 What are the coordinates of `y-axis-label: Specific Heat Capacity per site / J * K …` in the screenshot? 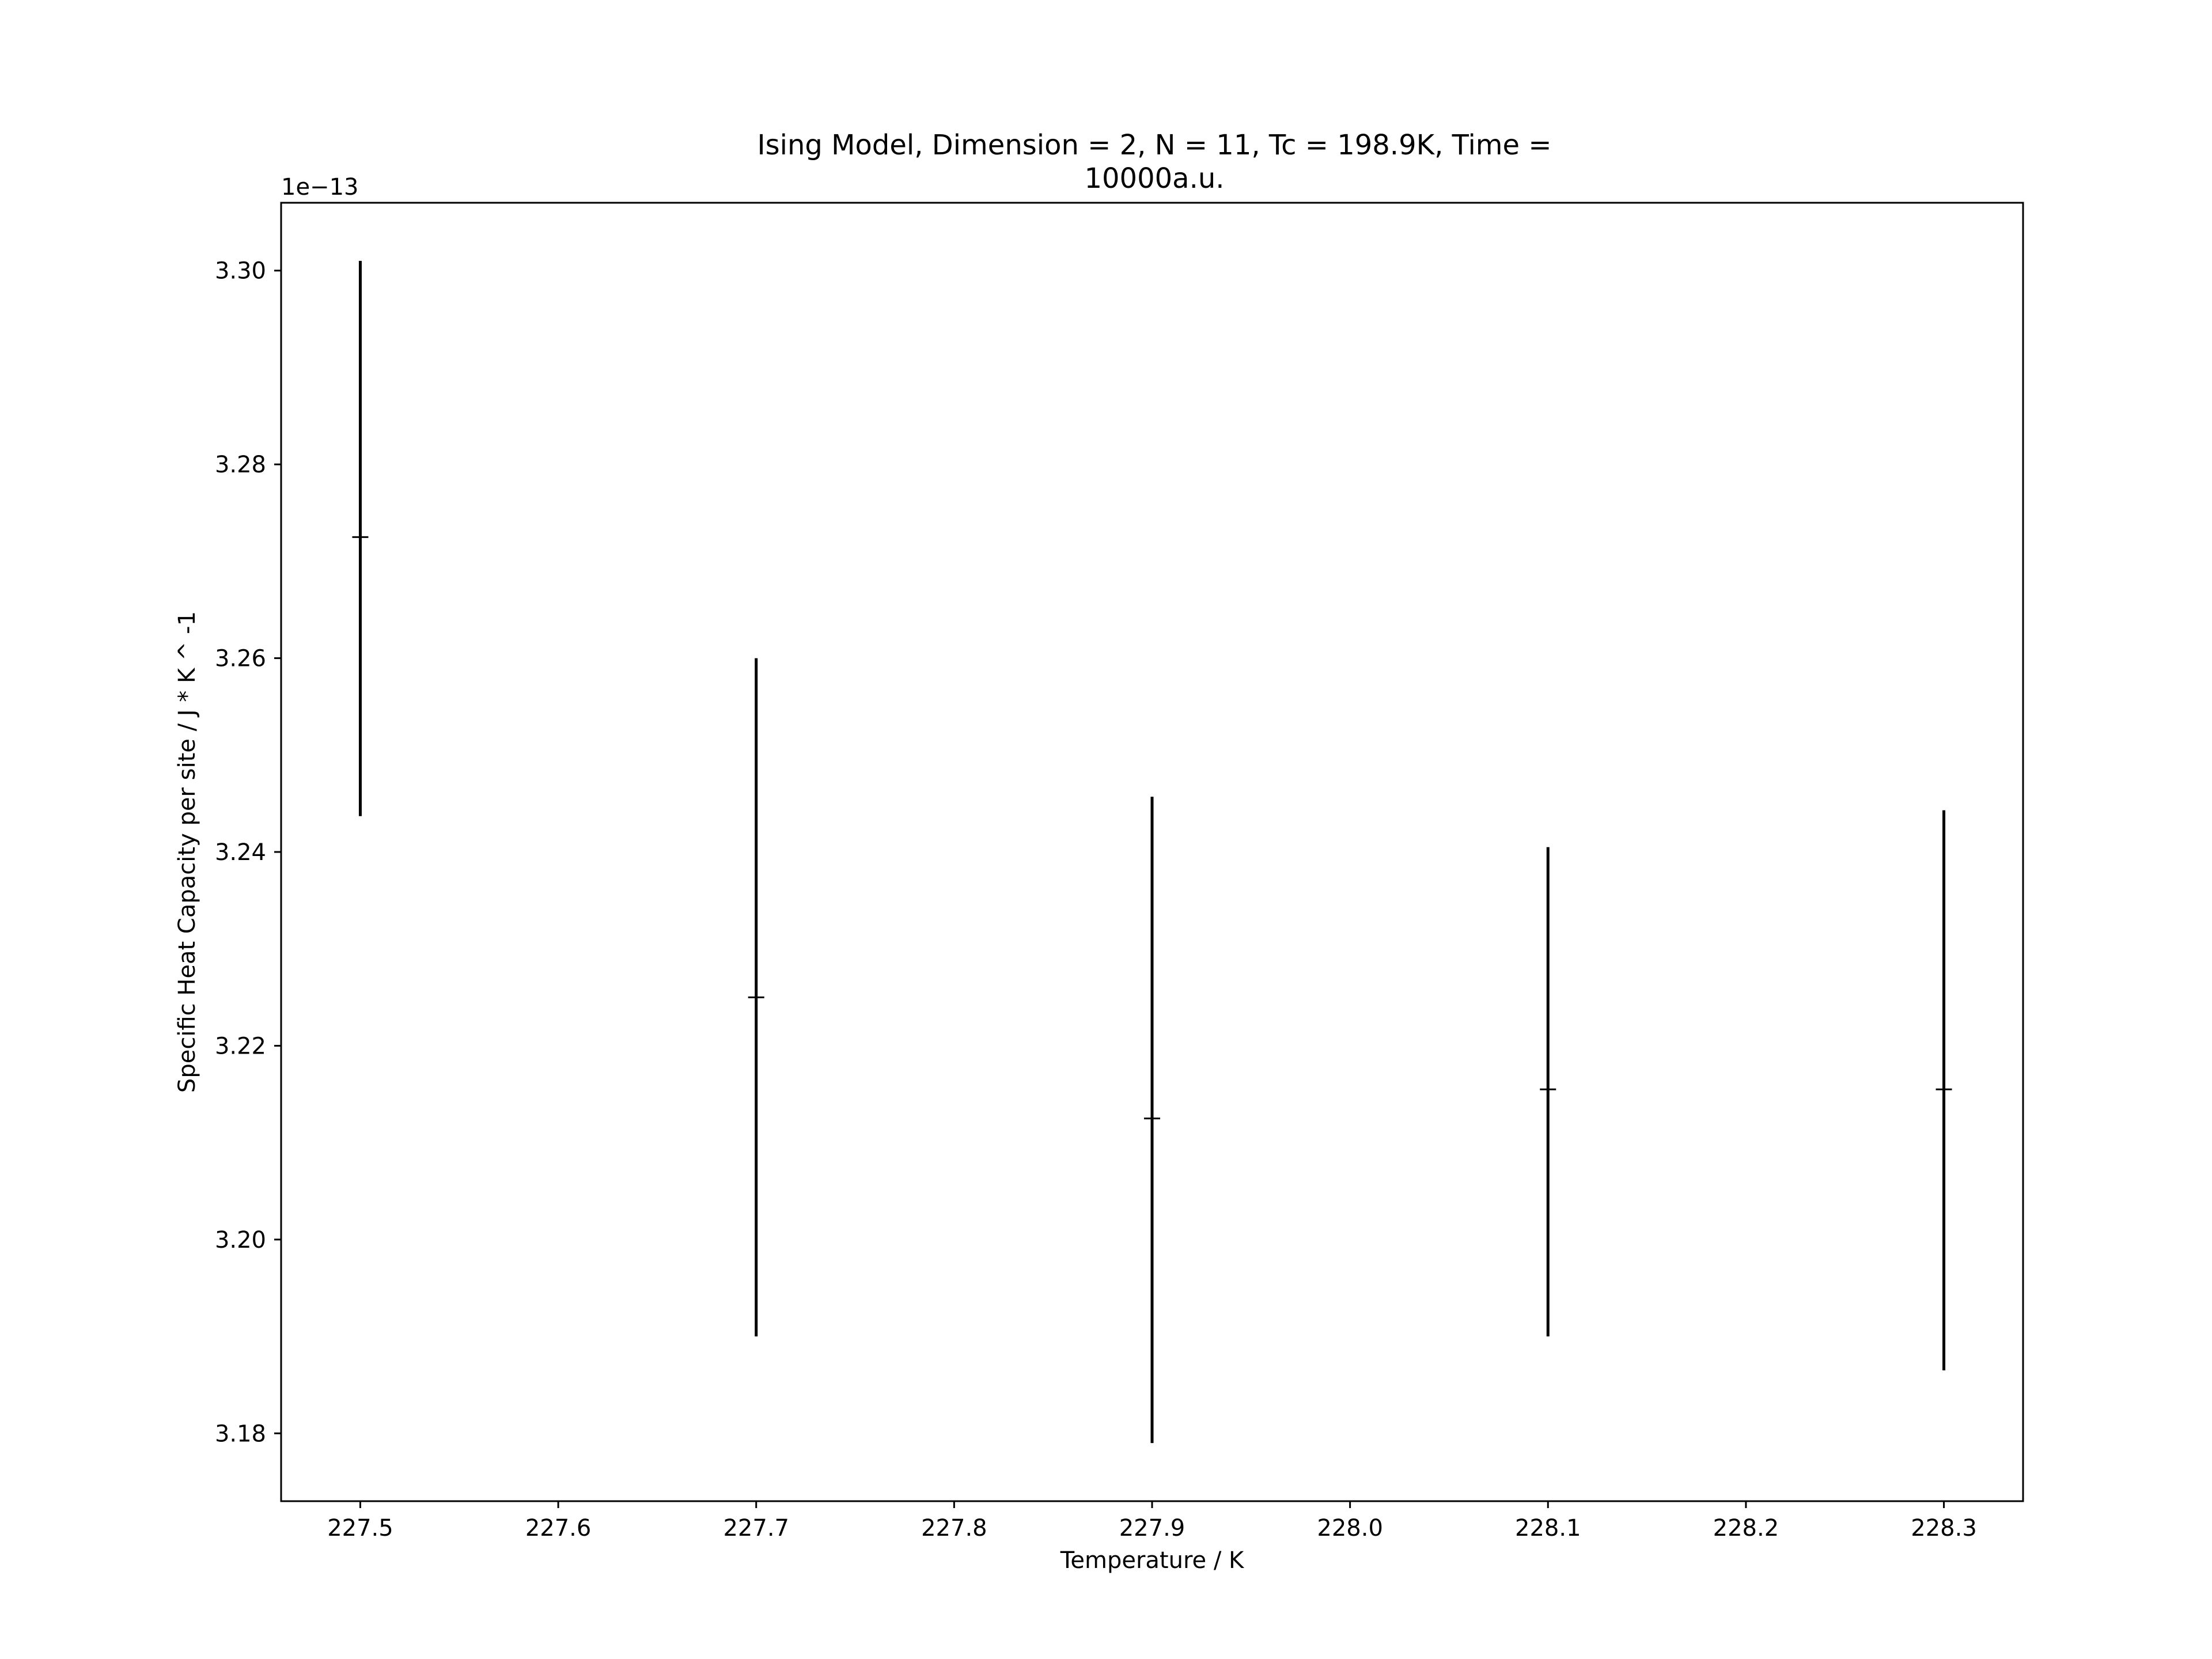 It's located at (187, 852).